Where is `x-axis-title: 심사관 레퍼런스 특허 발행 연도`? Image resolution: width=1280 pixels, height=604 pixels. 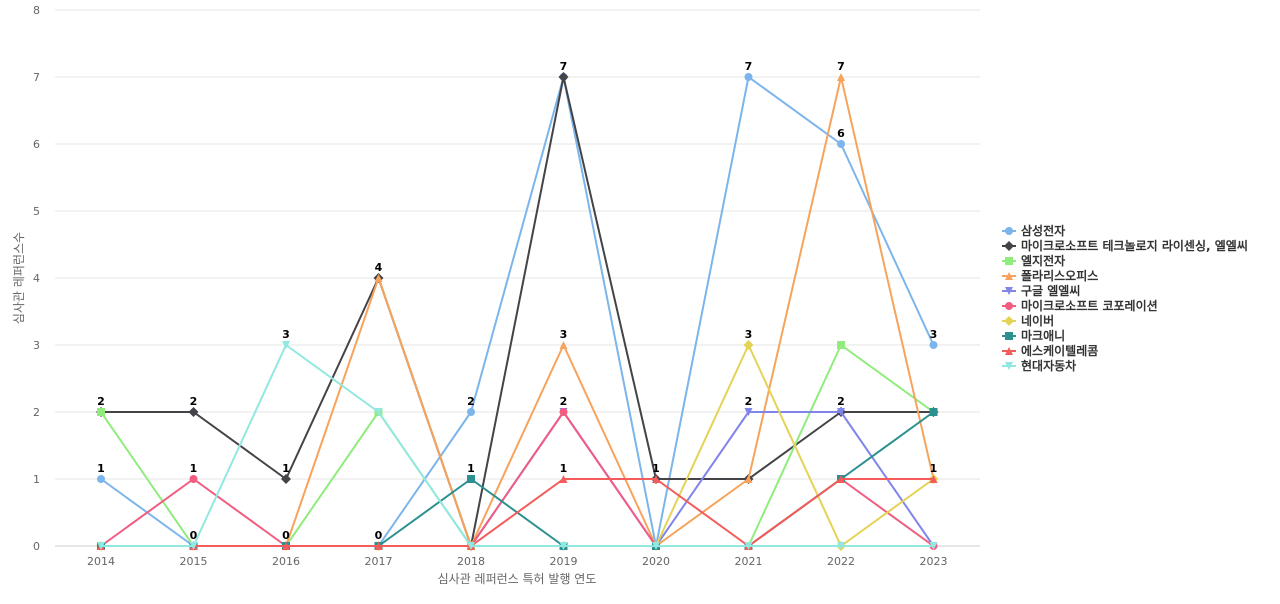 x-axis-title: 심사관 레퍼런스 특허 발행 연도 is located at coordinates (517, 578).